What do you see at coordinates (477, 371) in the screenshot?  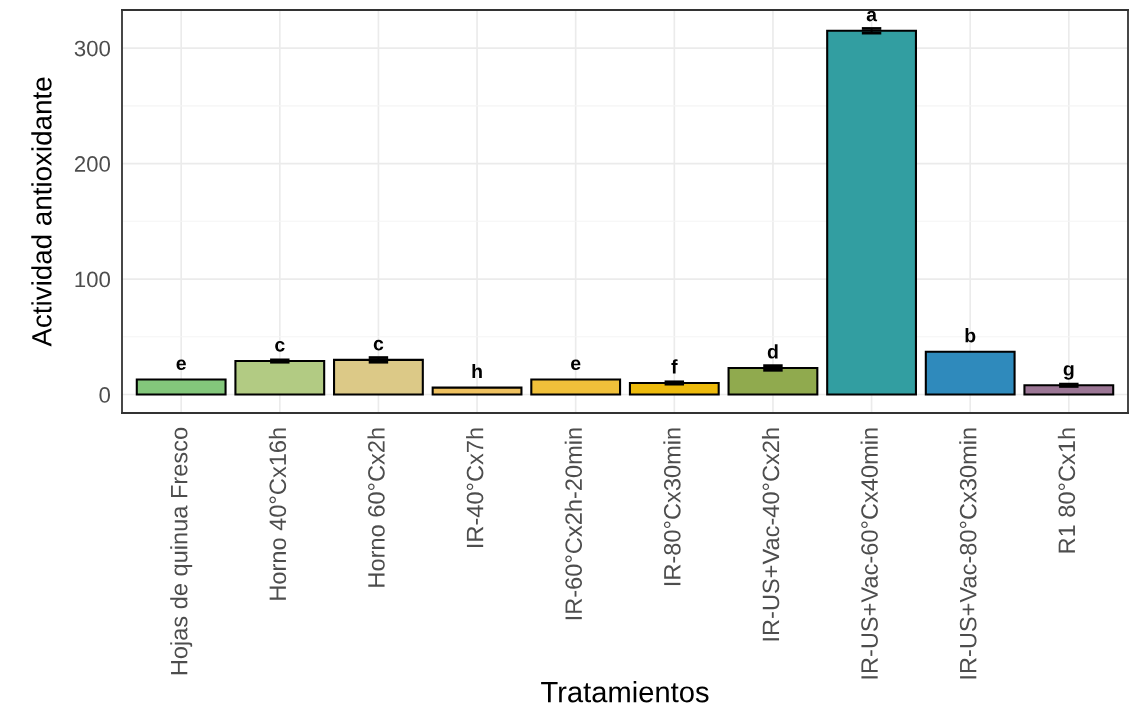 I see `annotation: h` at bounding box center [477, 371].